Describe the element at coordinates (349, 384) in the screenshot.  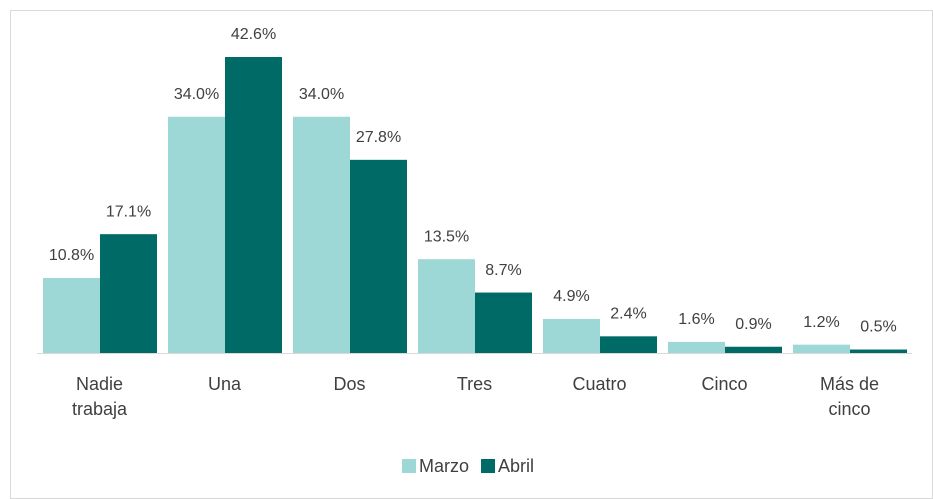
I see `x-tick-label: Dos` at that location.